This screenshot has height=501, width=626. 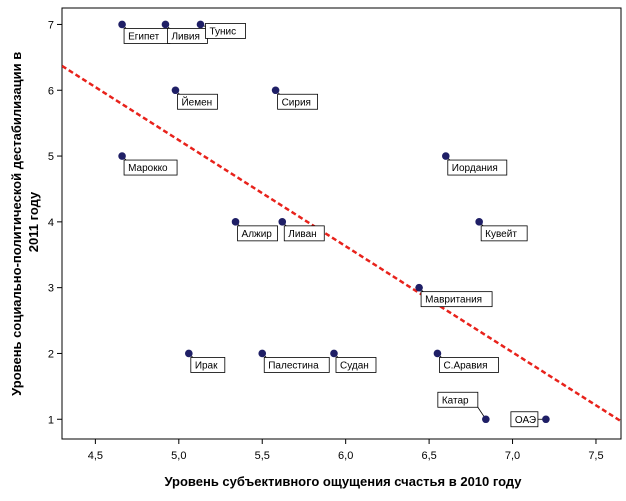 I want to click on data-point-group: Йемен, so click(x=194, y=98).